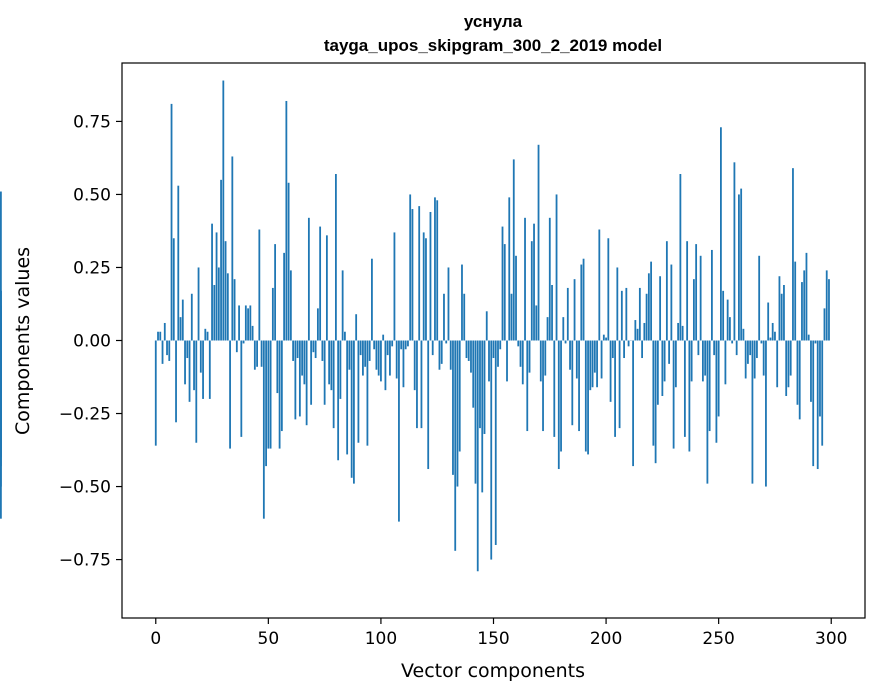 This screenshot has width=880, height=696. I want to click on x-tick-label: 300, so click(831, 639).